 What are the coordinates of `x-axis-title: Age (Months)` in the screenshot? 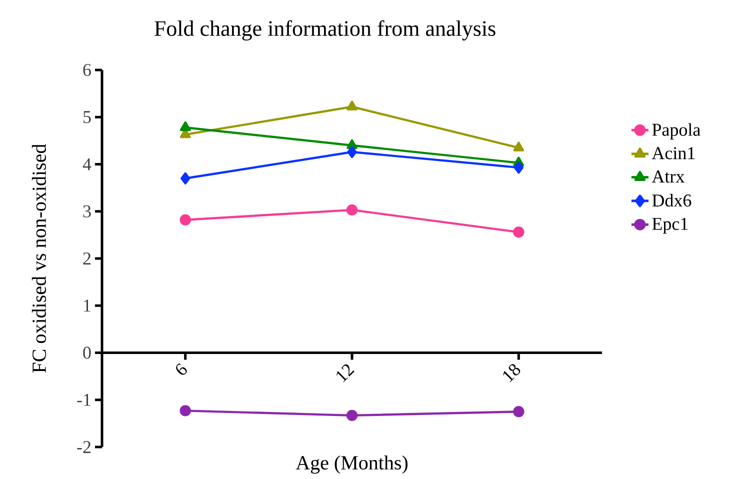 It's located at (352, 465).